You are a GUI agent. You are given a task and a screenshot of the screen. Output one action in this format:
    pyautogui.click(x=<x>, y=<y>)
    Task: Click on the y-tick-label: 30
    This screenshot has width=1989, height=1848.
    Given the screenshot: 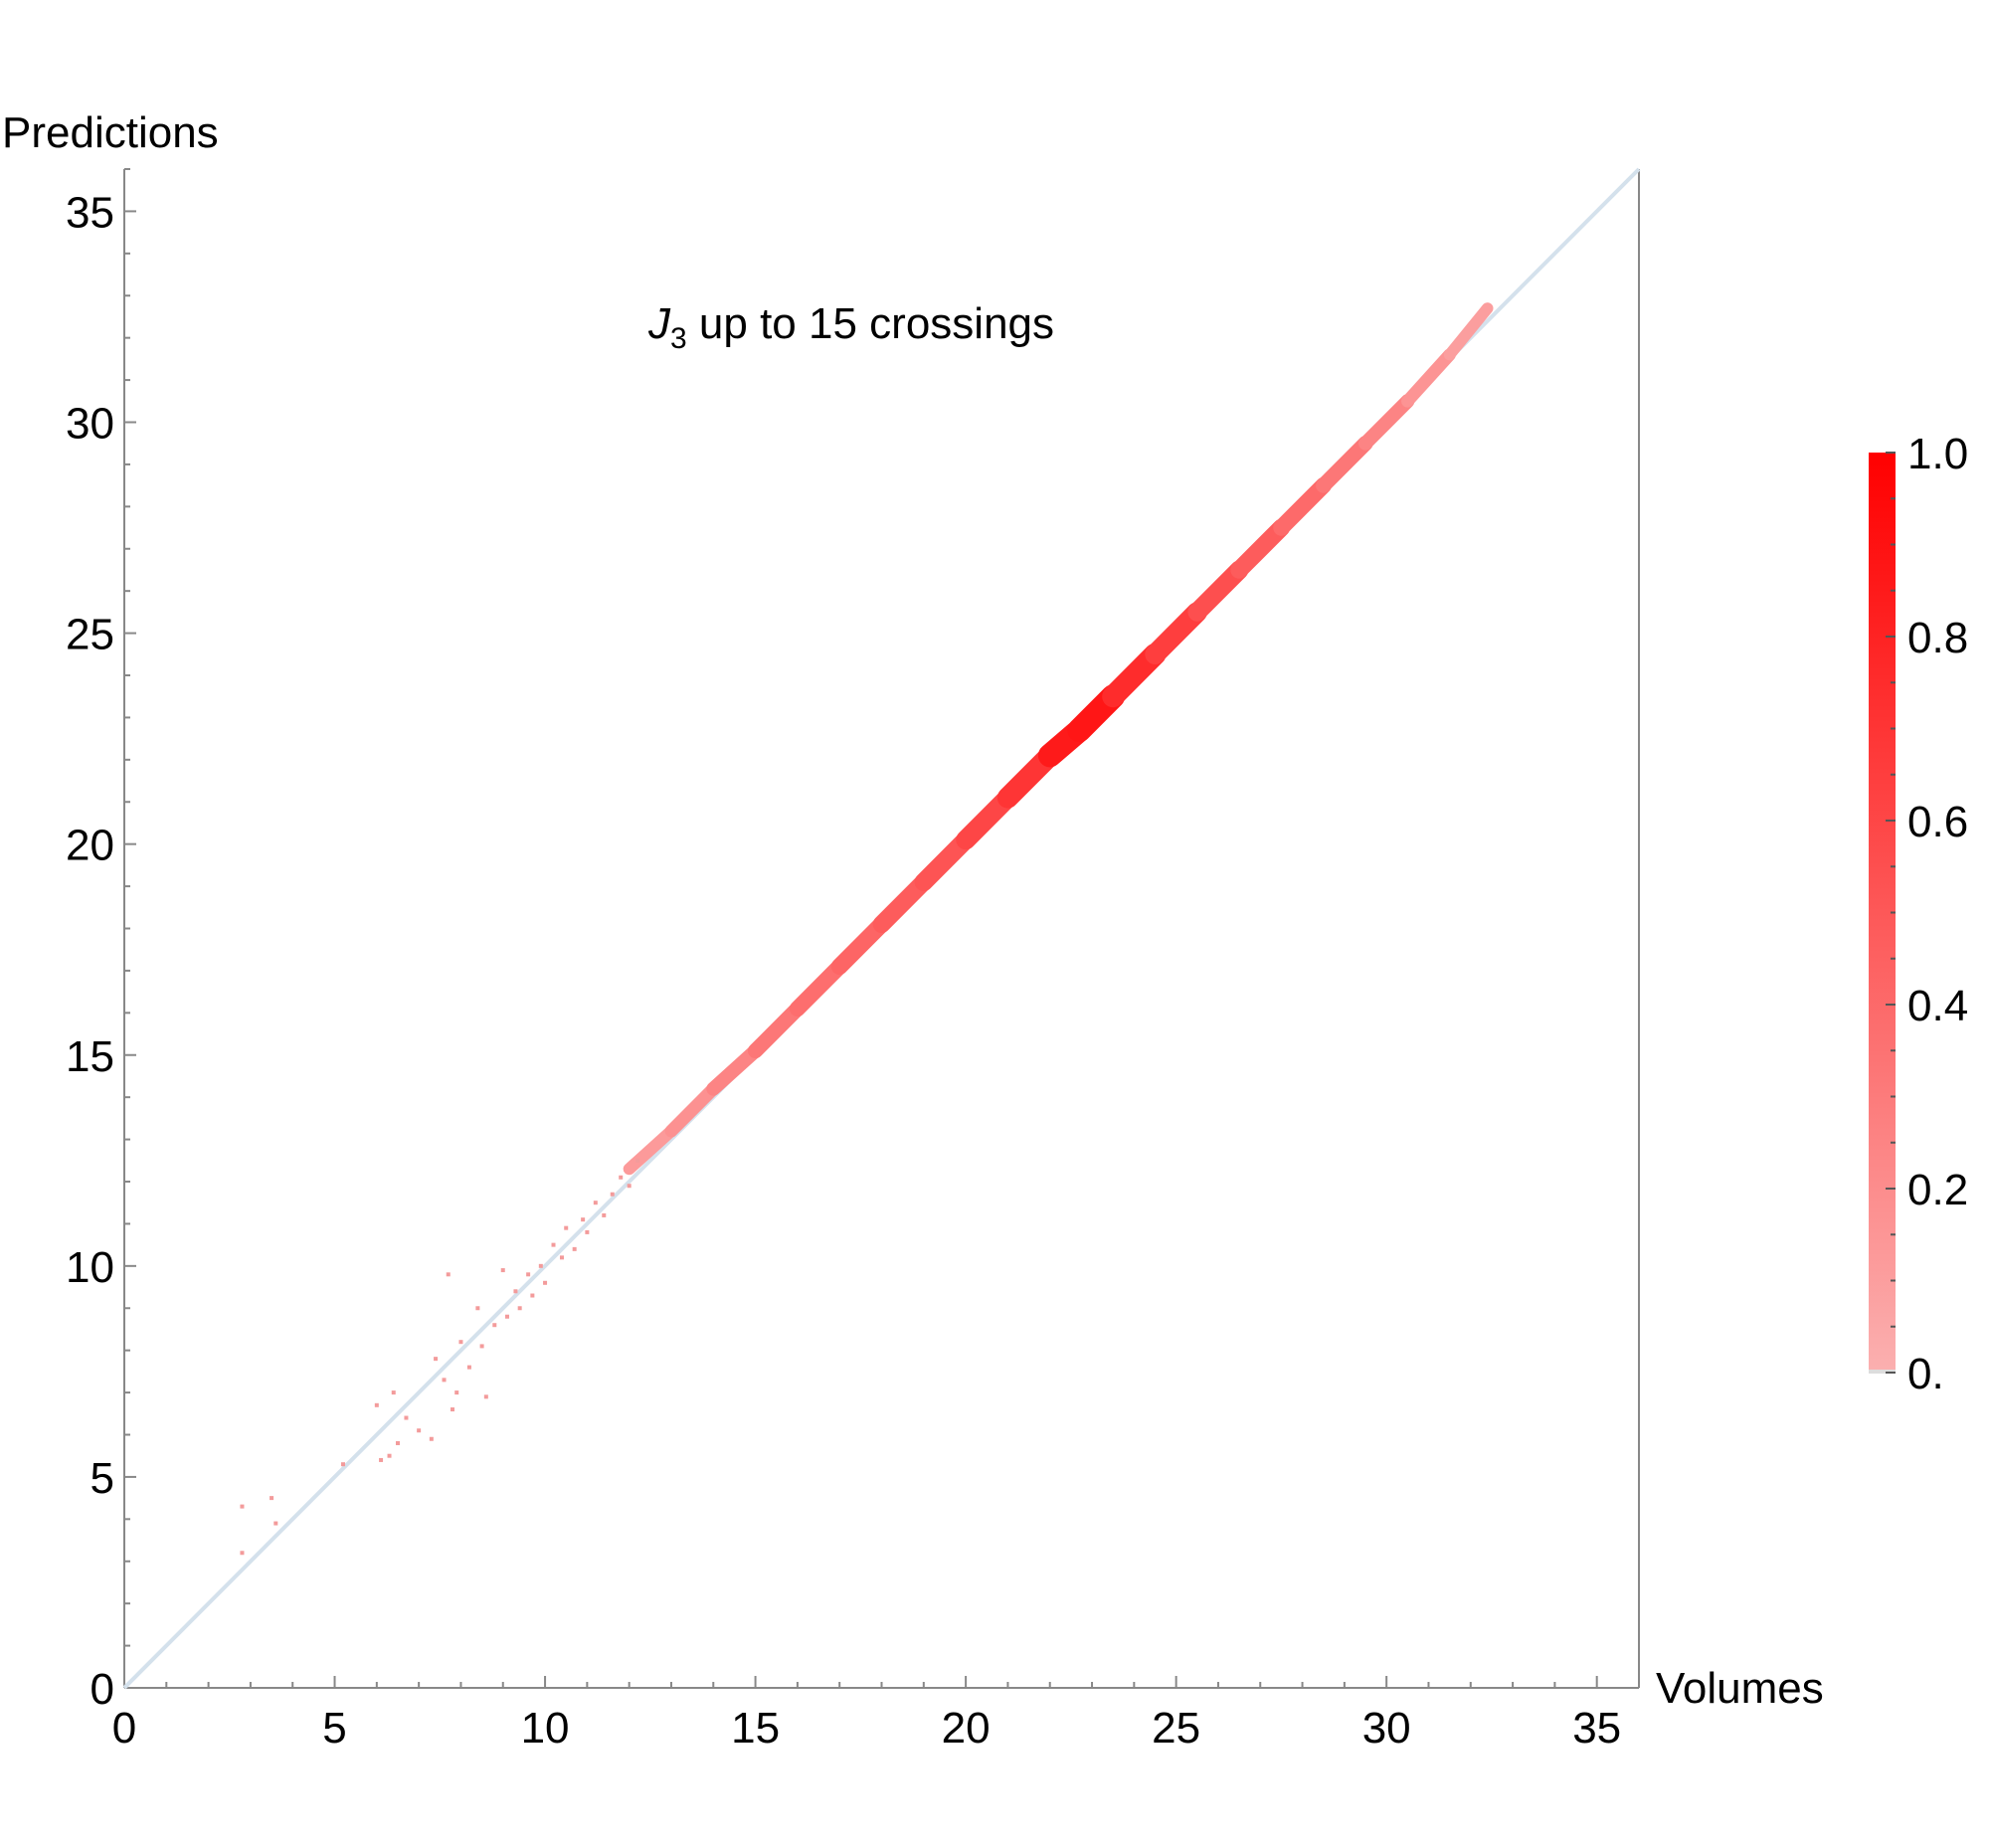 What is the action you would take?
    pyautogui.click(x=90, y=424)
    